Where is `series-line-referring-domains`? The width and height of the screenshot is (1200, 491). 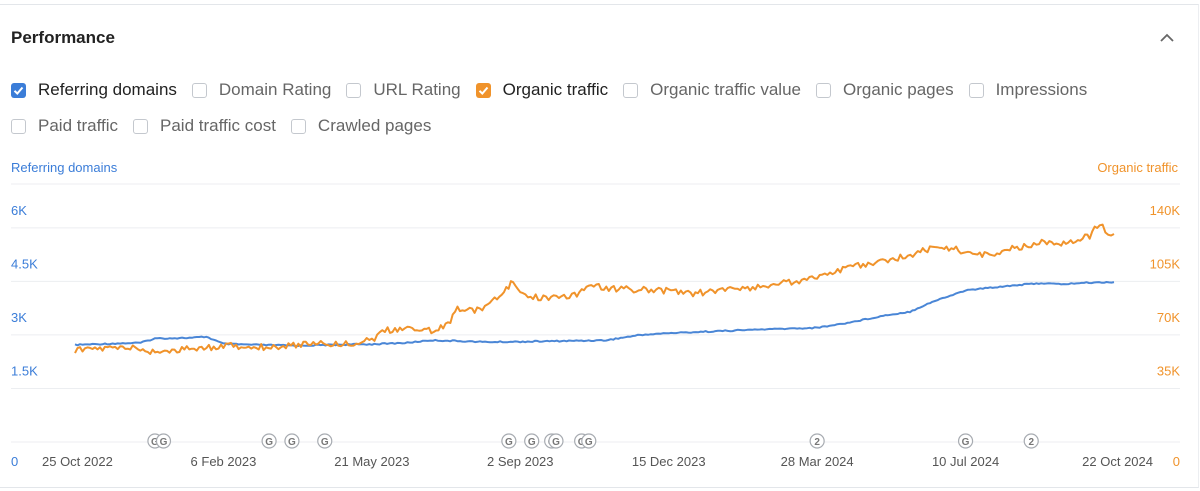 series-line-referring-domains is located at coordinates (594, 314).